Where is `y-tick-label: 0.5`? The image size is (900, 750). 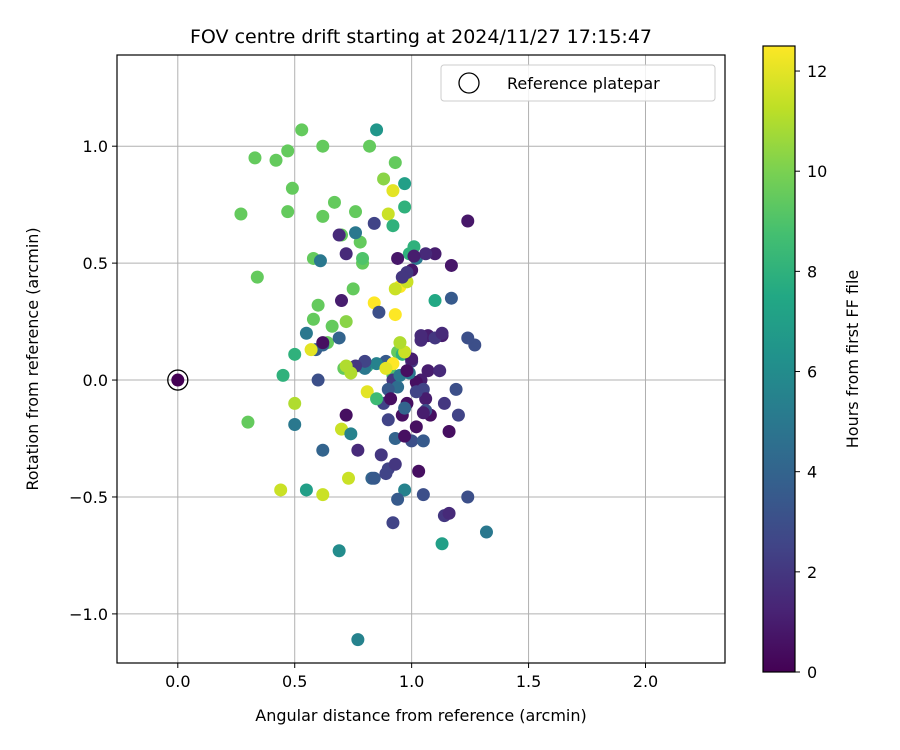
y-tick-label: 0.5 is located at coordinates (95, 263).